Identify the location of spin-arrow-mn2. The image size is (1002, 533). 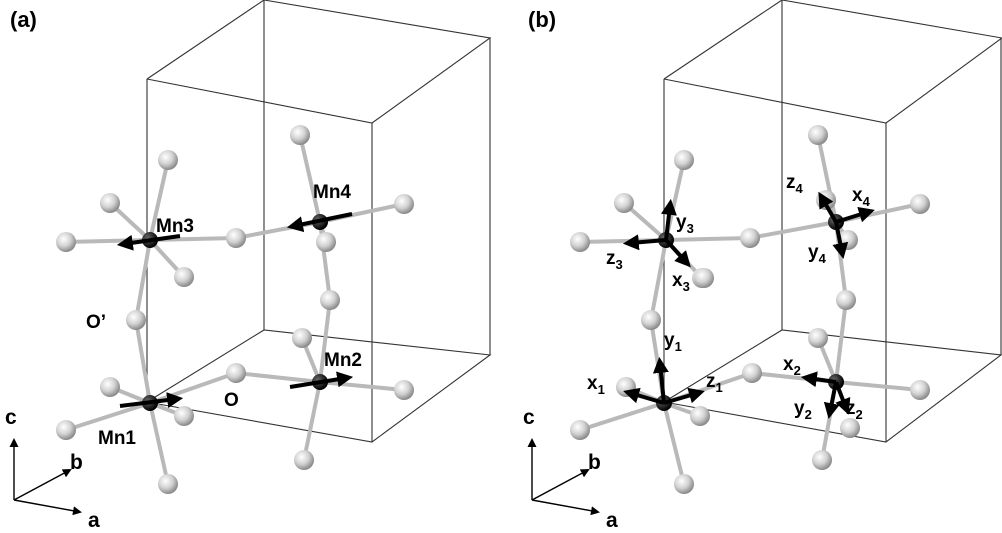
(321, 380).